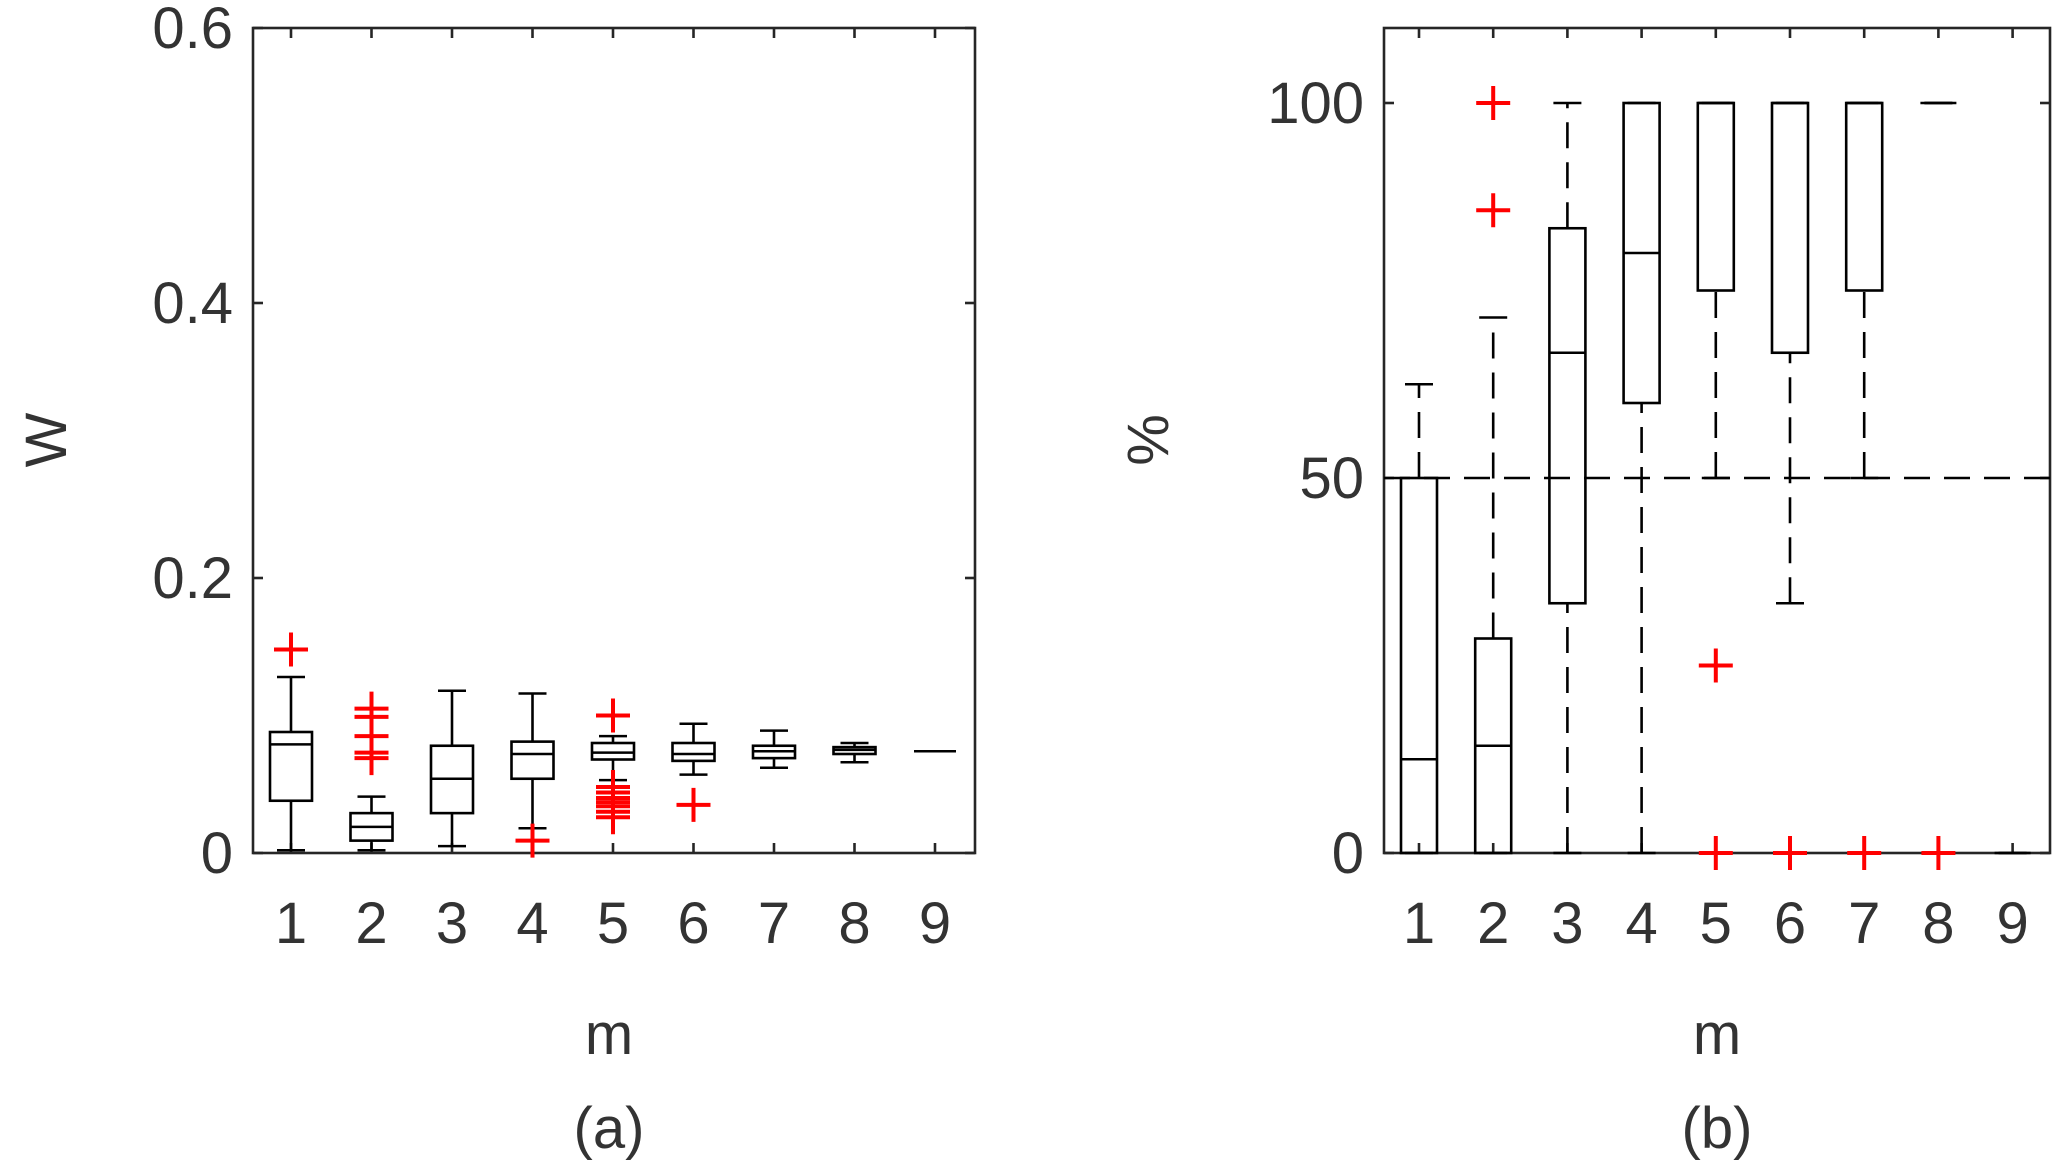 The image size is (2067, 1176). What do you see at coordinates (192, 578) in the screenshot?
I see `y-tick-label: 0.2` at bounding box center [192, 578].